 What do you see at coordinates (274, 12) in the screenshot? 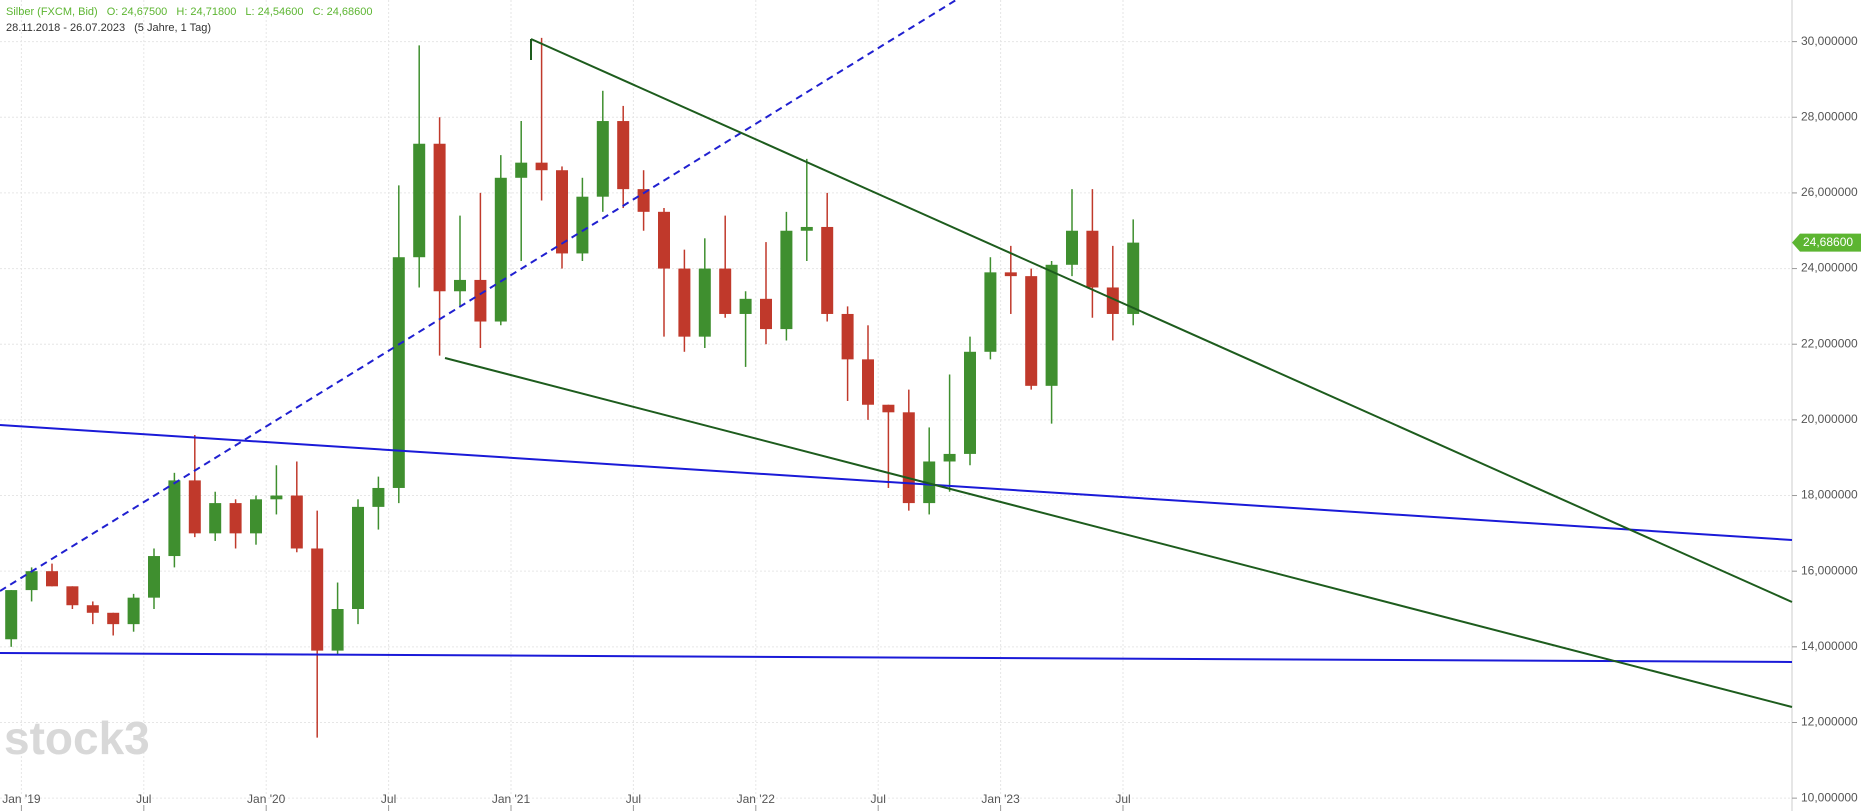
I see `low: L: 24,54600` at bounding box center [274, 12].